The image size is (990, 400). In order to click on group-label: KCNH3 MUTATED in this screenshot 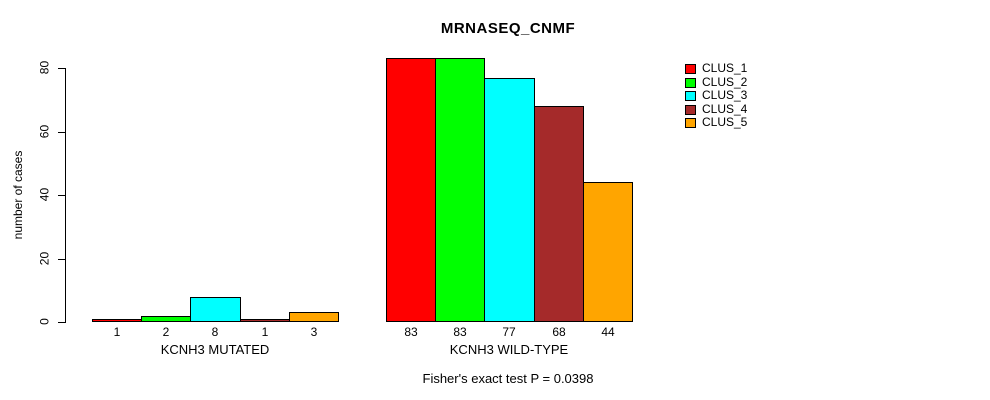, I will do `click(215, 349)`.